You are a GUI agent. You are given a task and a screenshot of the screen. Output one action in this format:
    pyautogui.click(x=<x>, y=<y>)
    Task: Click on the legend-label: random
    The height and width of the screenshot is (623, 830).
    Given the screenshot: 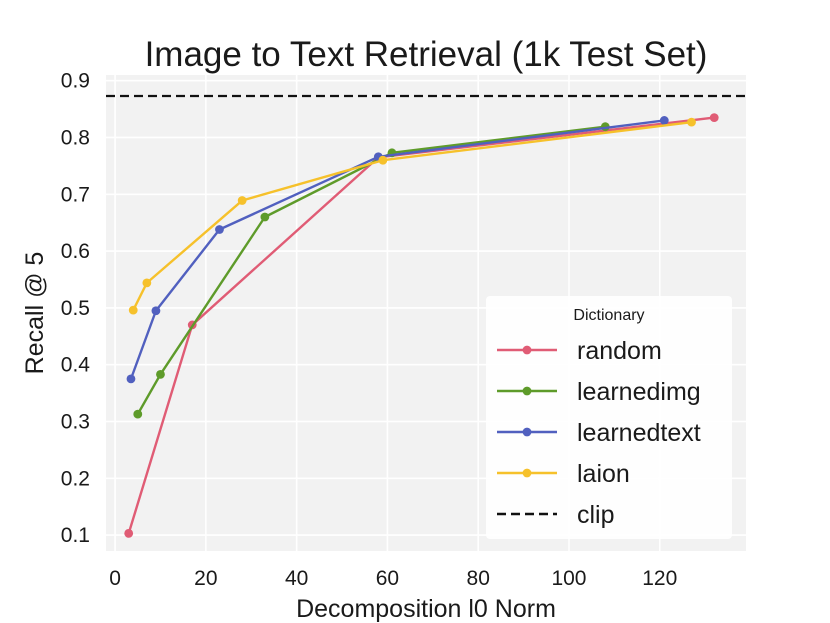 What is the action you would take?
    pyautogui.click(x=619, y=351)
    